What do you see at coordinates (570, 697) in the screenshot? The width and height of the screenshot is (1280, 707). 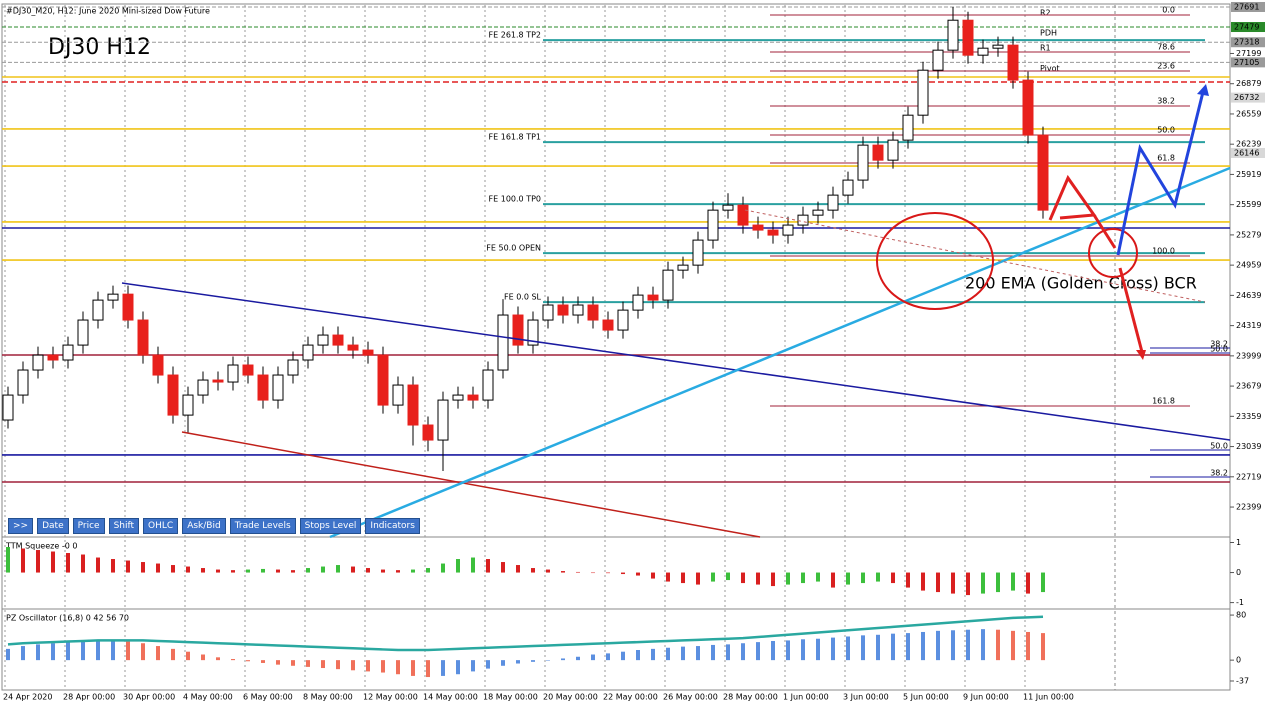 I see `x-tick-label: 20 May 00:00` at bounding box center [570, 697].